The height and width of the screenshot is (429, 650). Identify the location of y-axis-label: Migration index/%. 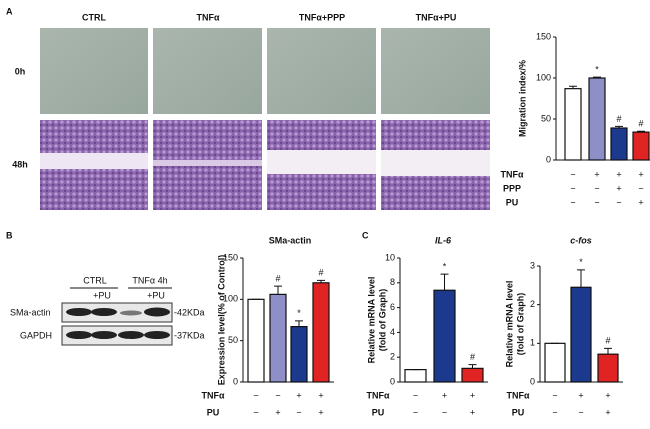
(522, 98).